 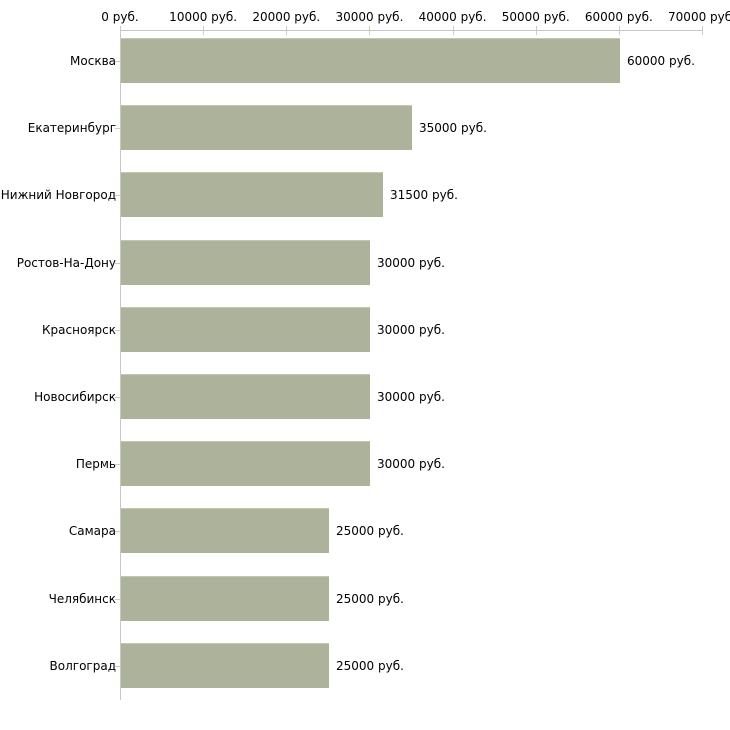 I want to click on x-axis-line, so click(x=411, y=30).